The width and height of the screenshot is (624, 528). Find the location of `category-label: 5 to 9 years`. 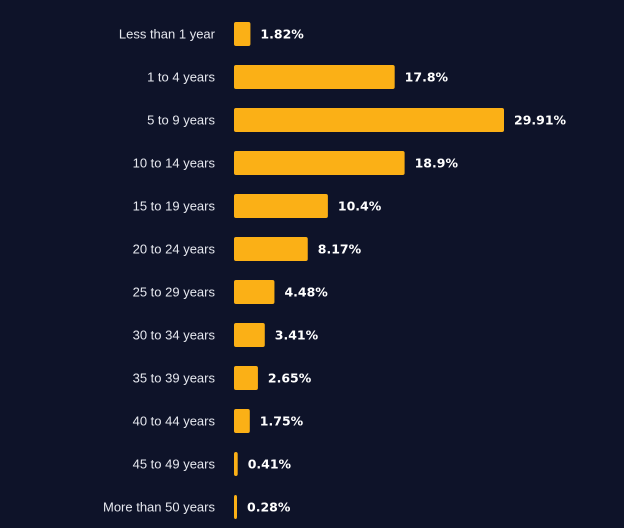

category-label: 5 to 9 years is located at coordinates (181, 120).